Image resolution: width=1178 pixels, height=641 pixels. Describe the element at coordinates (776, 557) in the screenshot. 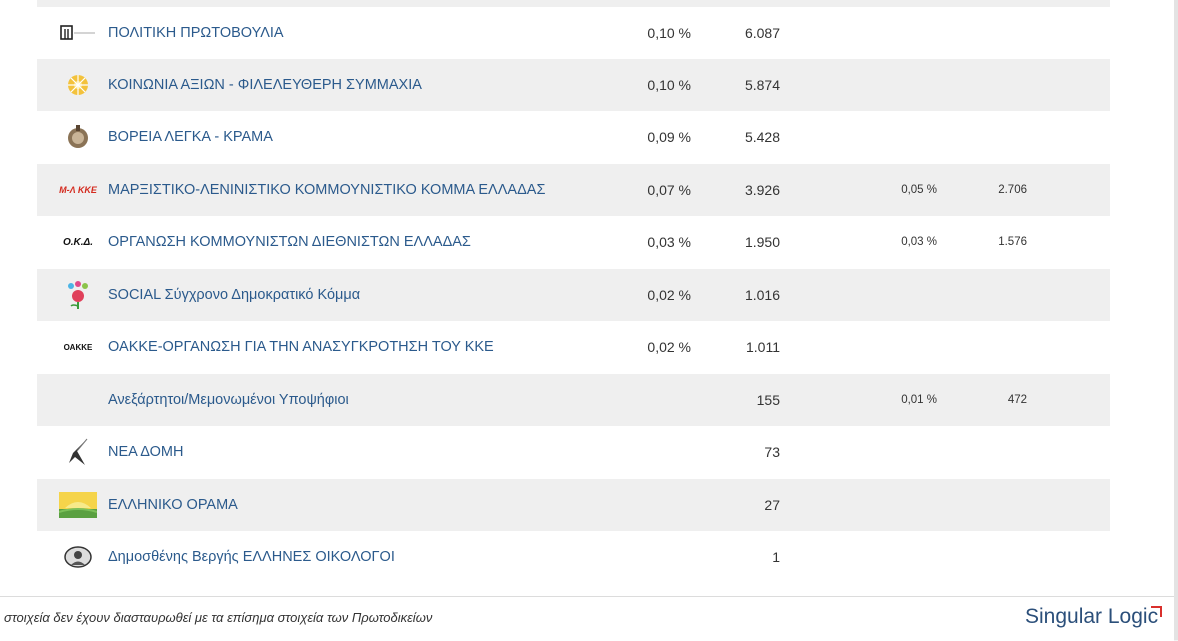

I see `votes: 1` at that location.